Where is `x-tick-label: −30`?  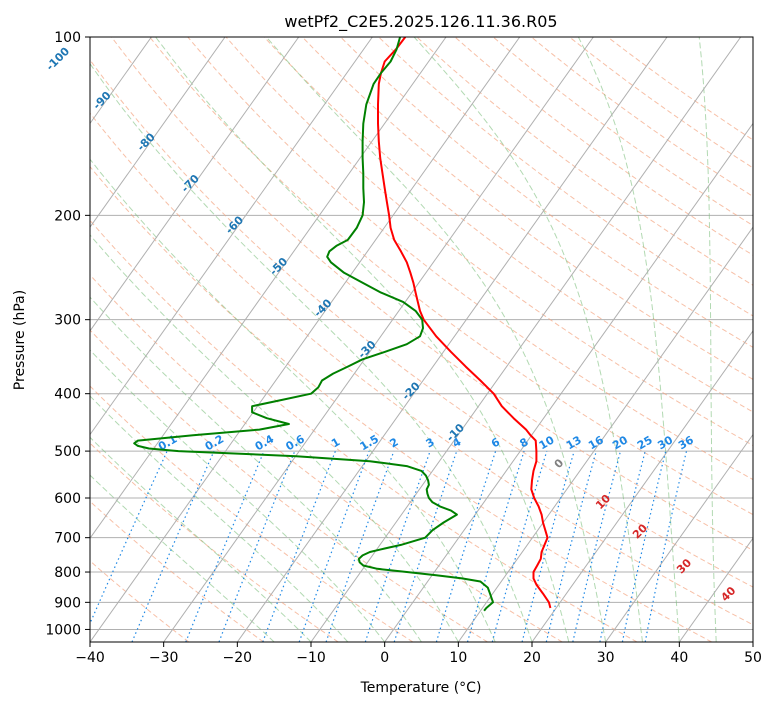 x-tick-label: −30 is located at coordinates (164, 658).